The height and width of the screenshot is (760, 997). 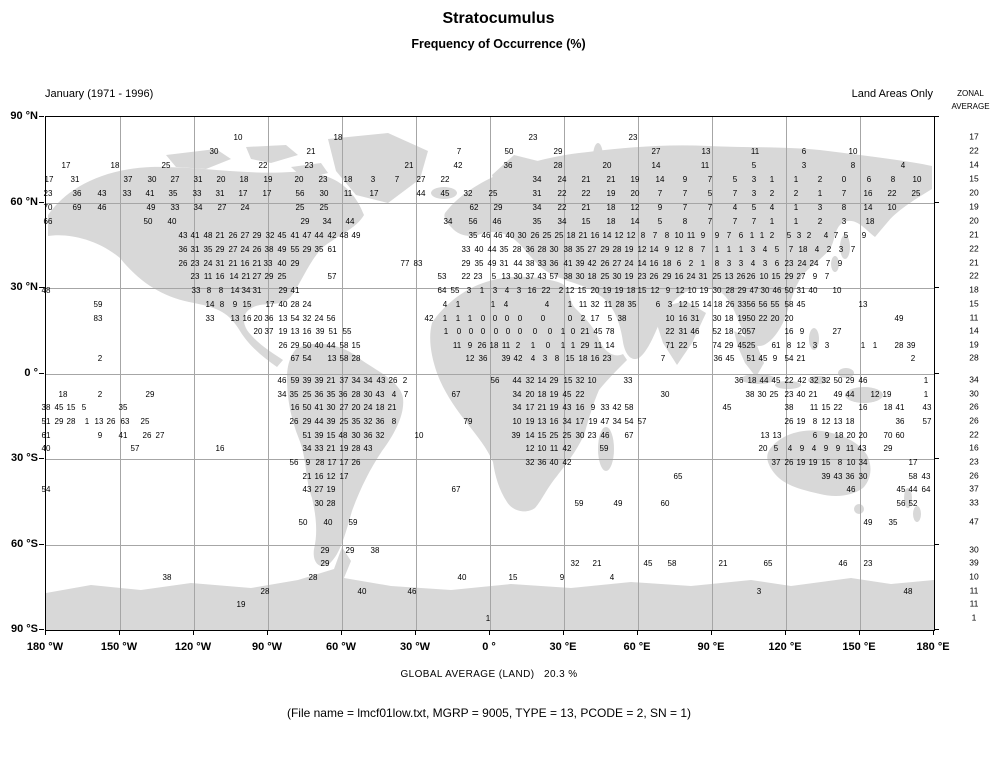 I want to click on map-value: 9, so click(x=308, y=462).